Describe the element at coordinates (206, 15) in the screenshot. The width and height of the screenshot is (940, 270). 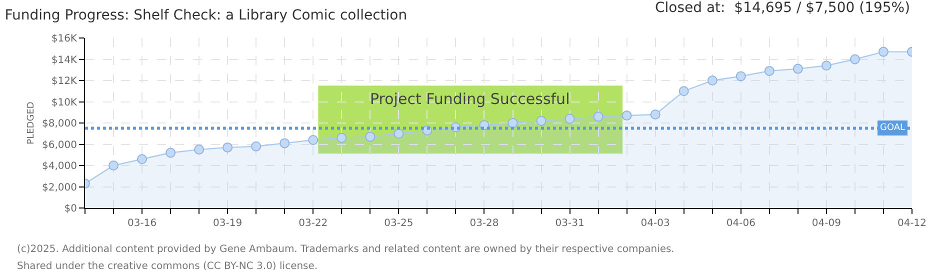
I see `chart-title: Funding Progress: Shelf Check: a Library Comic collection` at that location.